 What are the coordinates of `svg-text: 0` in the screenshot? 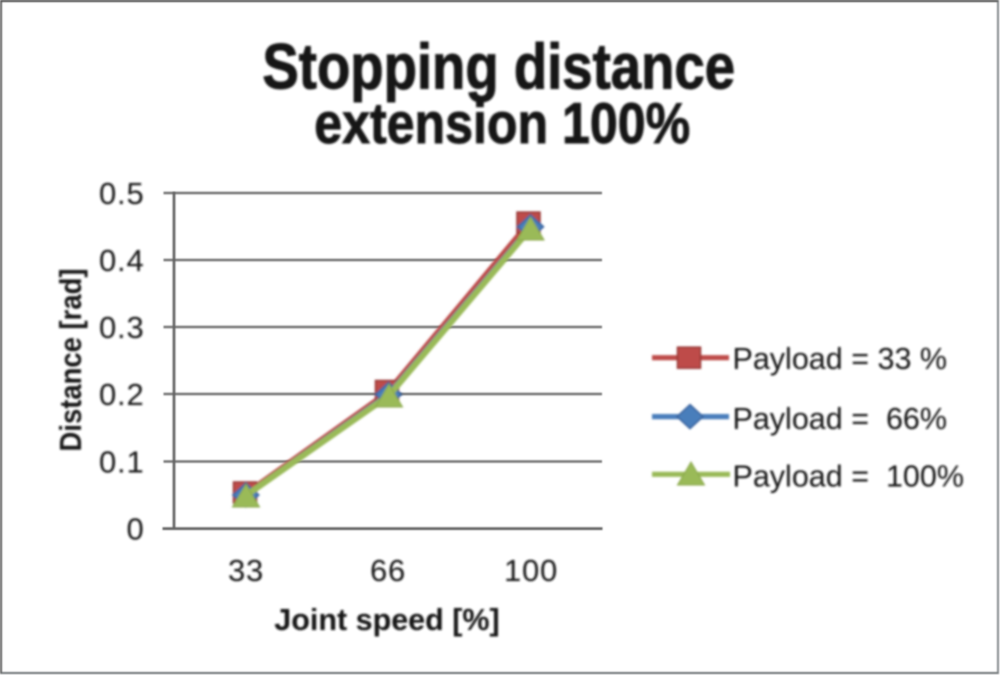 It's located at (135, 529).